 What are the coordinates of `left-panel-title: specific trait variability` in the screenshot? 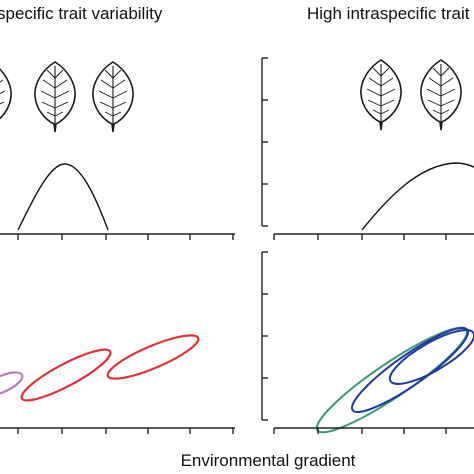 It's located at (81, 13).